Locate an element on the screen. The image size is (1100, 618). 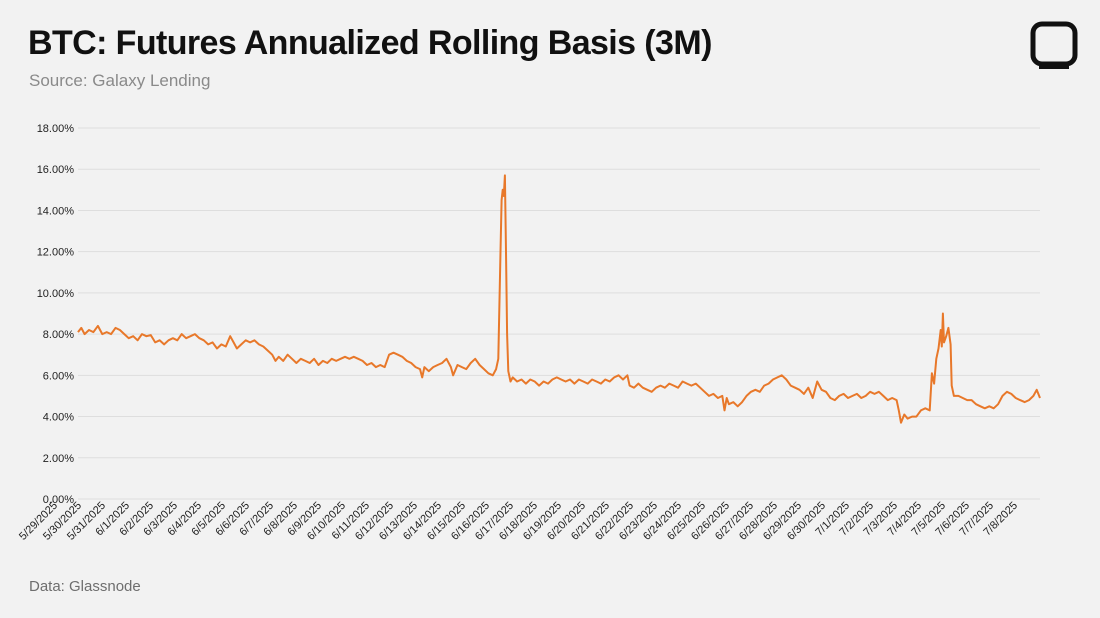
y-tick-label: 18.00% is located at coordinates (56, 129).